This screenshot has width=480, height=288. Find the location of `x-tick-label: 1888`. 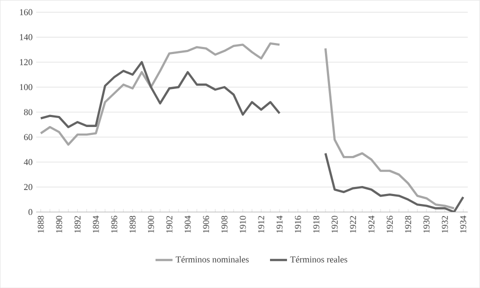

x-tick-label: 1888 is located at coordinates (41, 224).